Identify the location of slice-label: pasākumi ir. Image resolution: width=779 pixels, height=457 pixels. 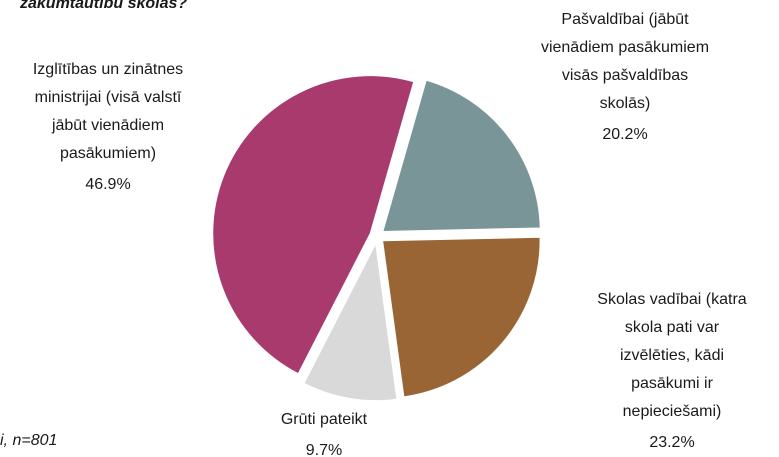
(672, 383).